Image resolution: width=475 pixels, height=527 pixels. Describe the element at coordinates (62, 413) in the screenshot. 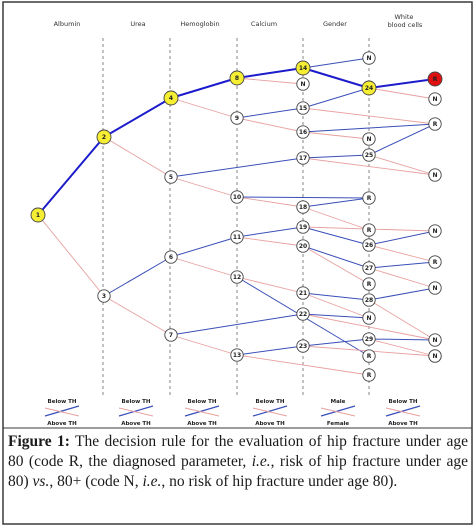

I see `legend-item-0: Below TH Above TH` at that location.